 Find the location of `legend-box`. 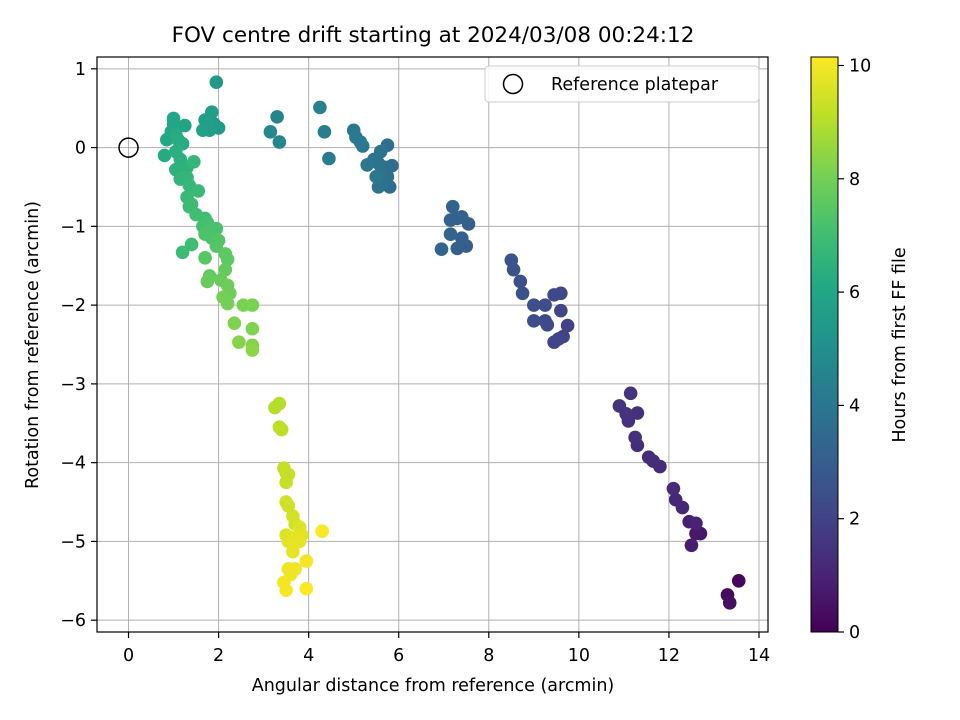

legend-box is located at coordinates (622, 84).